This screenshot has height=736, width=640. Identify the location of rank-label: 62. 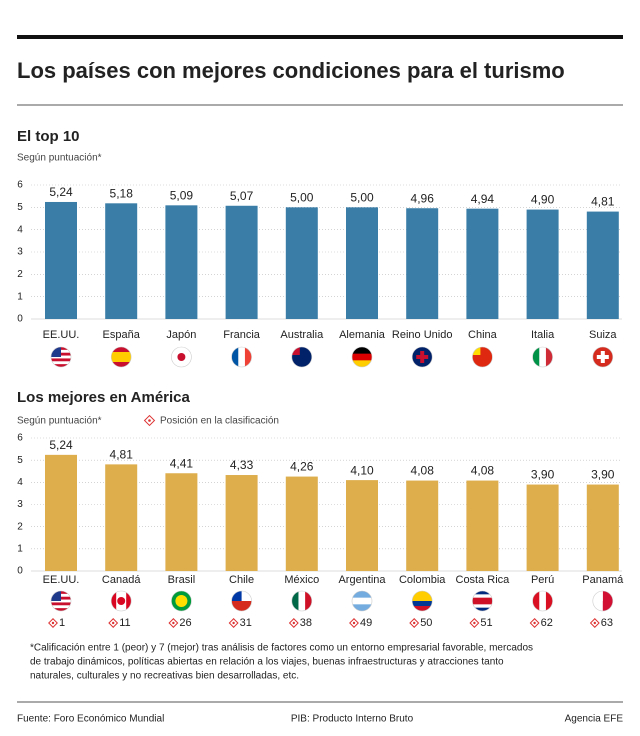
(547, 623).